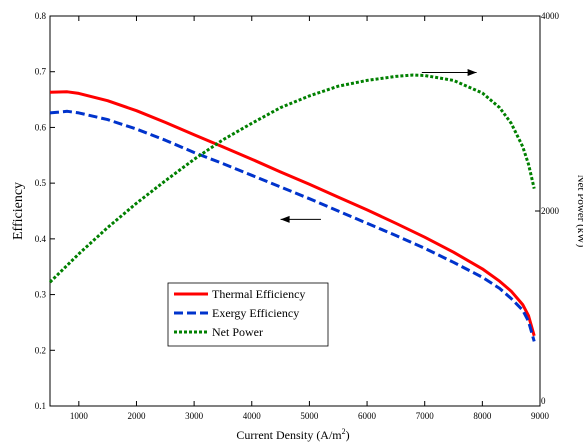 This screenshot has height=448, width=583. What do you see at coordinates (289, 435) in the screenshot?
I see `x-axis-label-main: Current Density (A/m` at bounding box center [289, 435].